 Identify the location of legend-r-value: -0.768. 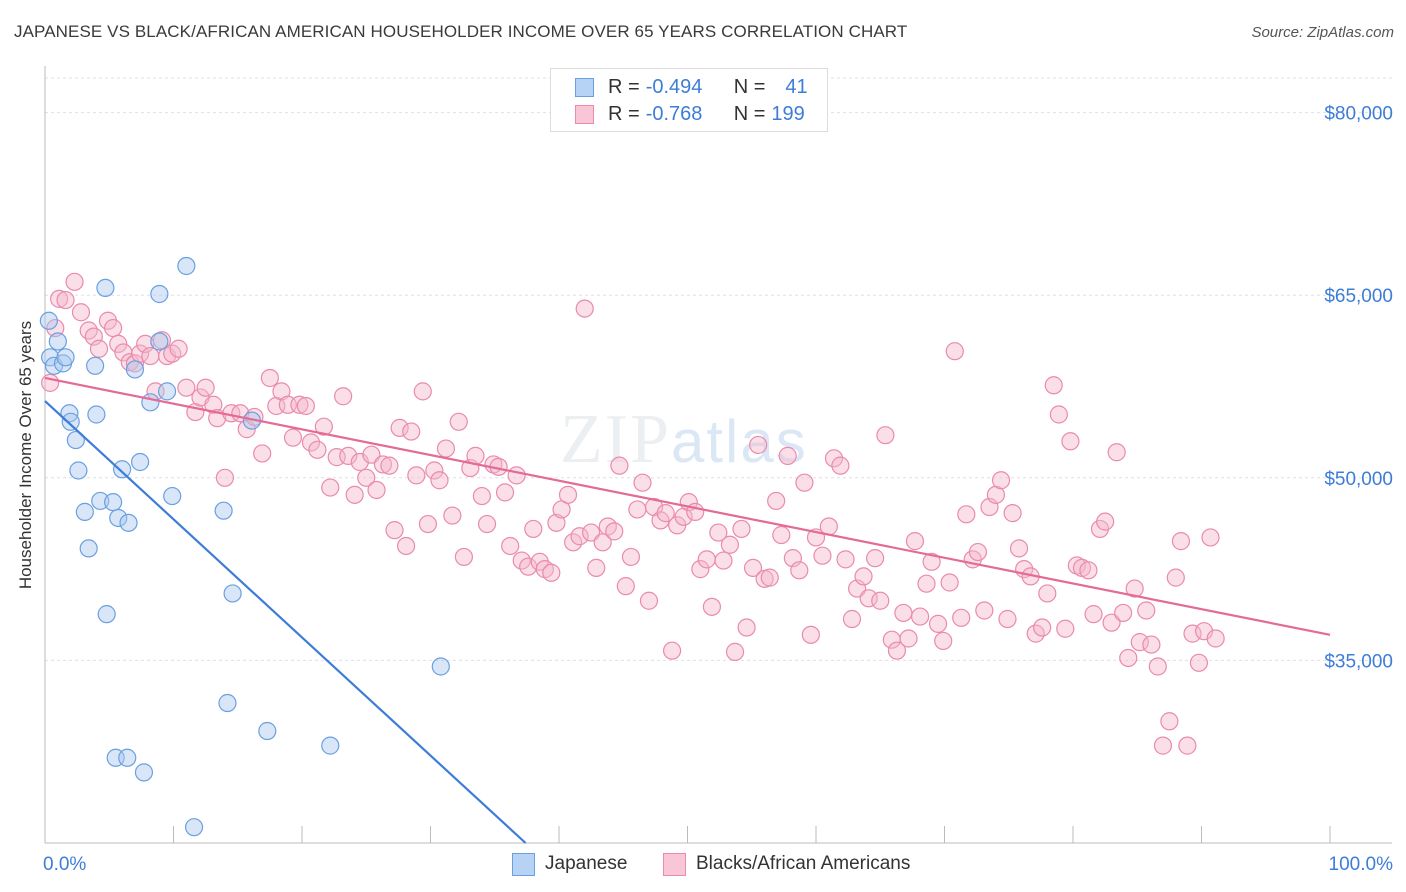
(674, 113).